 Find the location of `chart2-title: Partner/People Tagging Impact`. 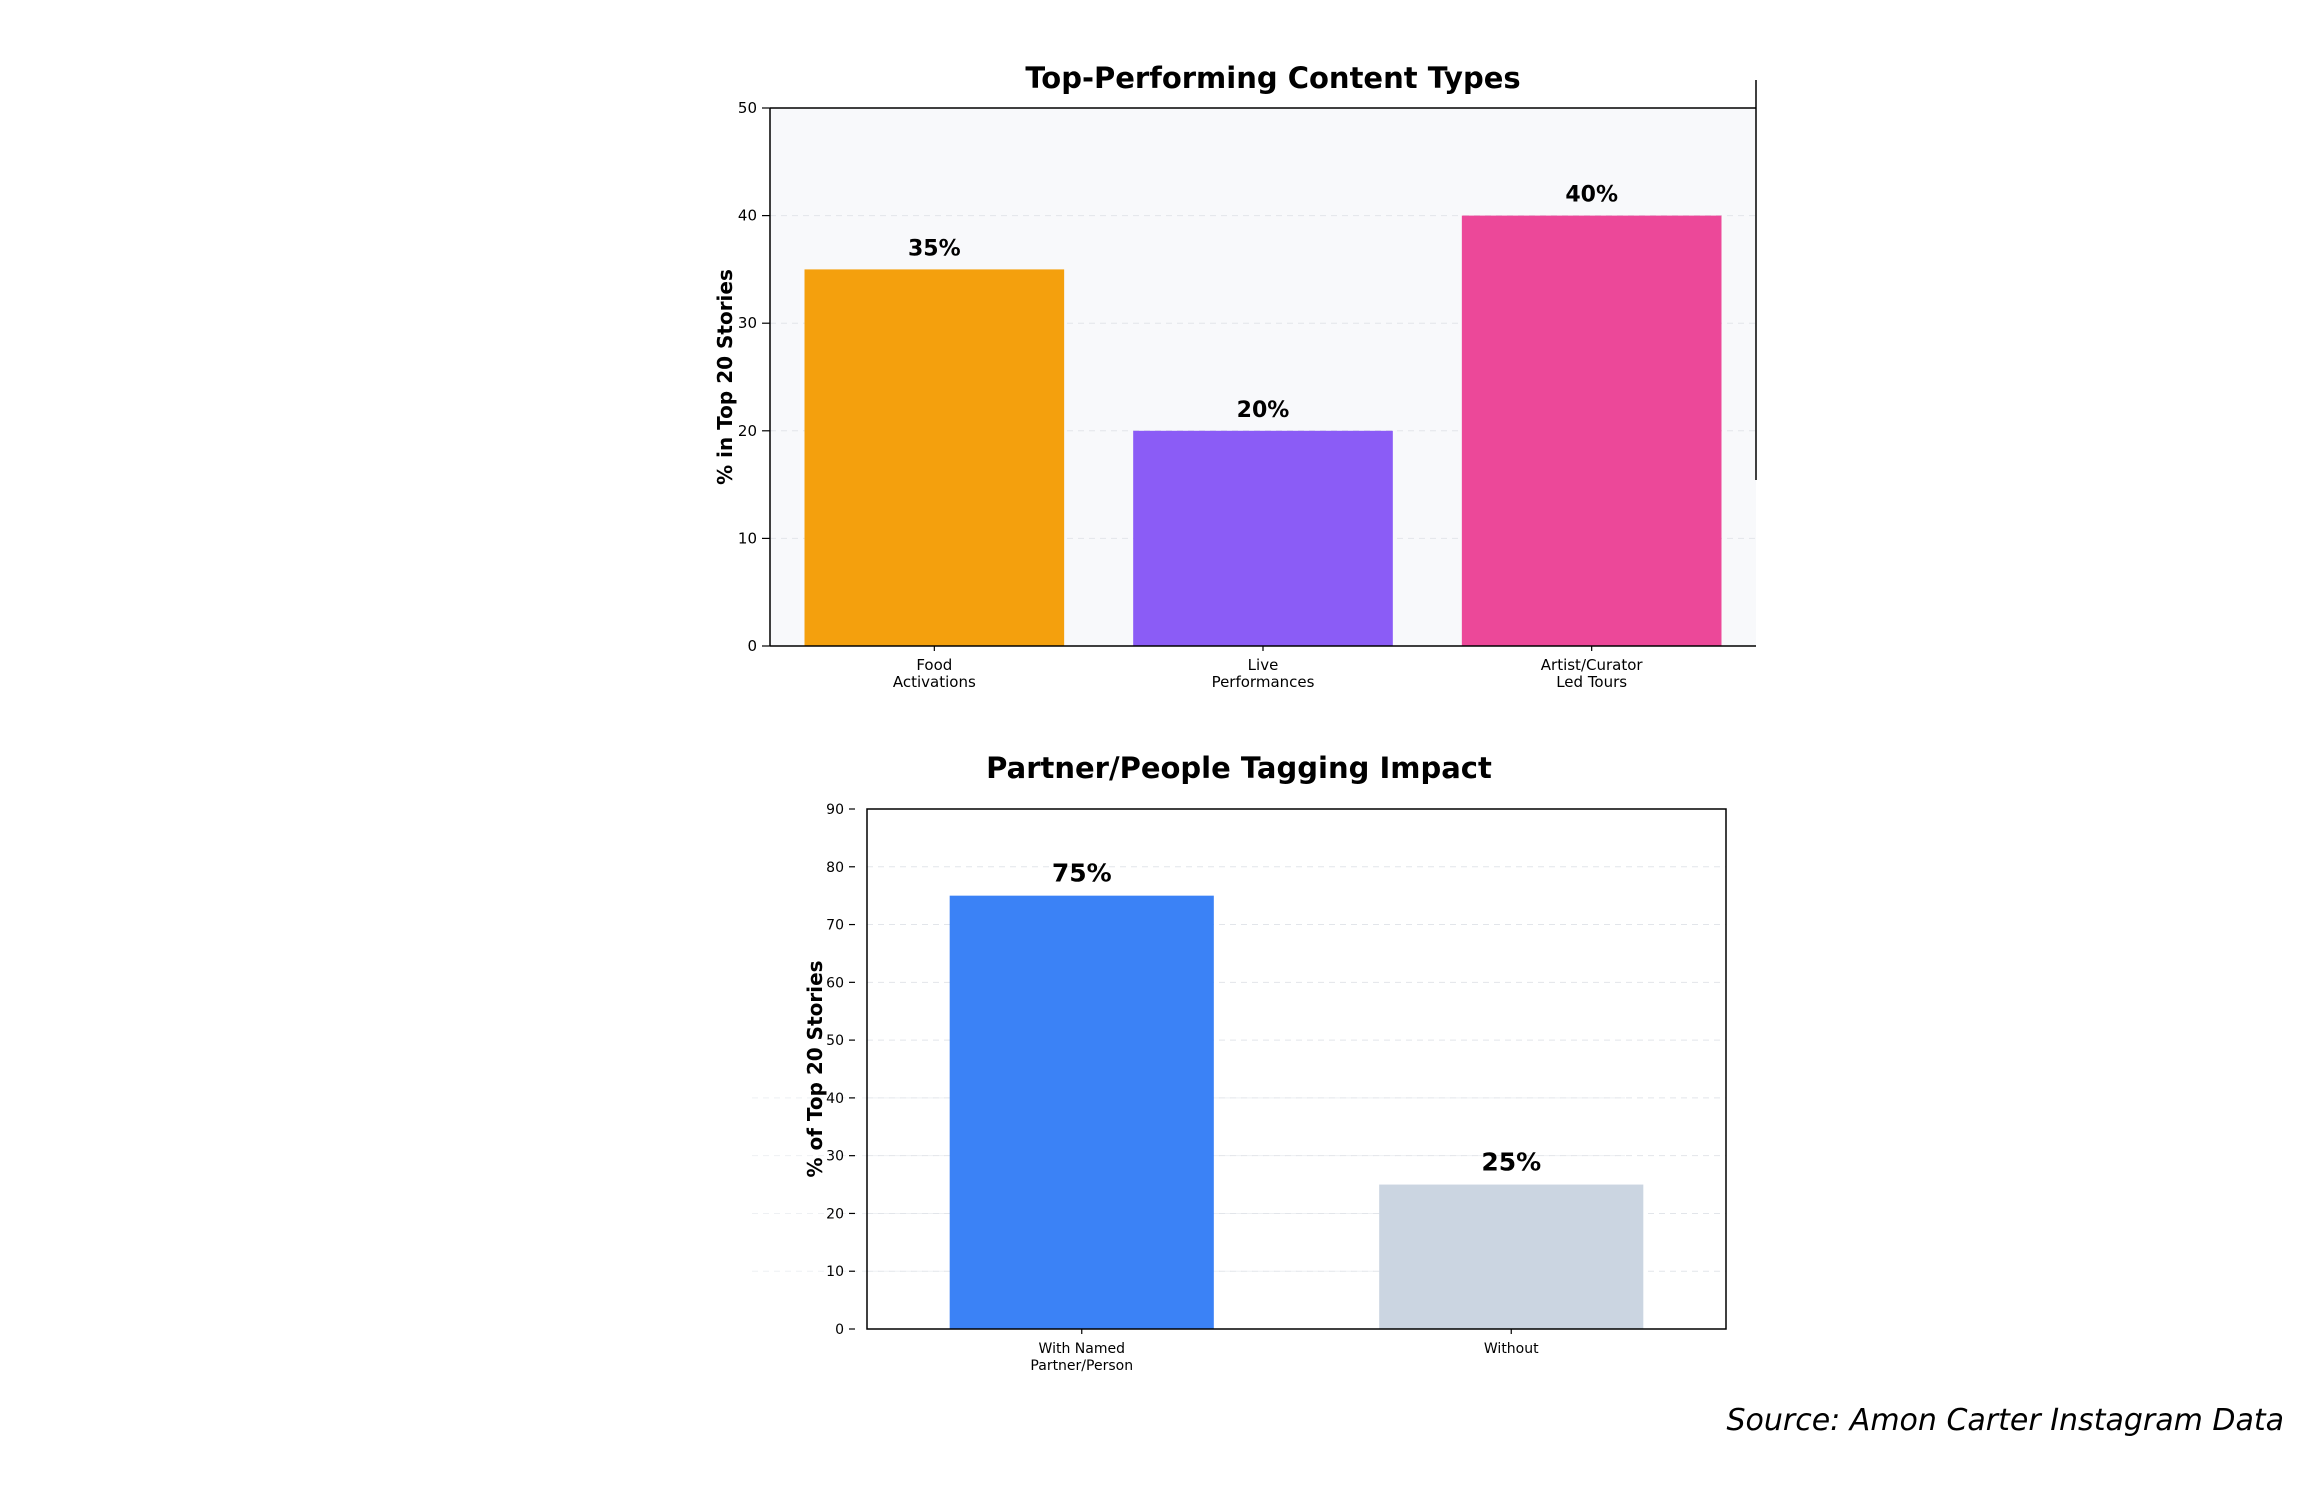

chart2-title: Partner/People Tagging Impact is located at coordinates (1239, 768).